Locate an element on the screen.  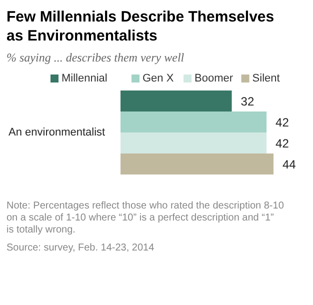
legend-label: Gen X is located at coordinates (158, 78).